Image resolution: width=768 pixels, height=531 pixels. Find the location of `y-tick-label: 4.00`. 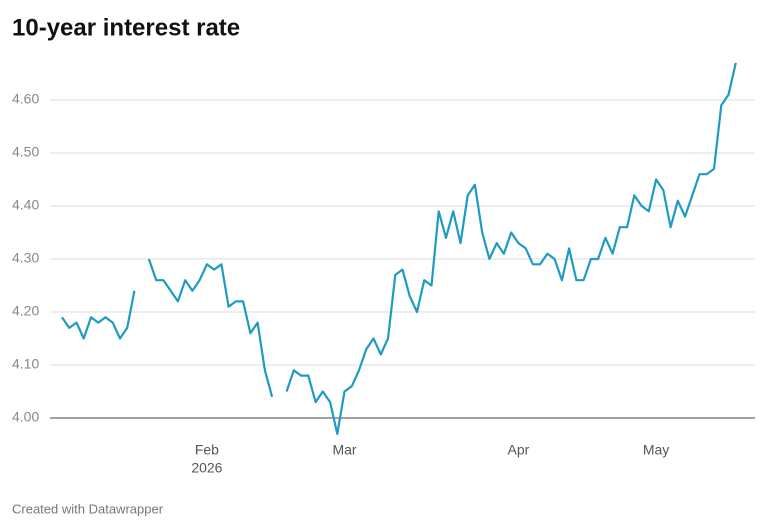

y-tick-label: 4.00 is located at coordinates (25, 417).